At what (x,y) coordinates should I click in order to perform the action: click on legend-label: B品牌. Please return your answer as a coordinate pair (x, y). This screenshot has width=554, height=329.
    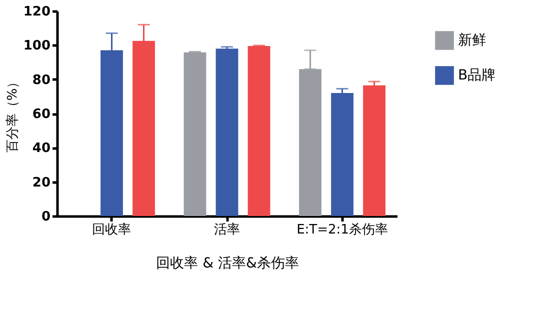
    Looking at the image, I should click on (477, 76).